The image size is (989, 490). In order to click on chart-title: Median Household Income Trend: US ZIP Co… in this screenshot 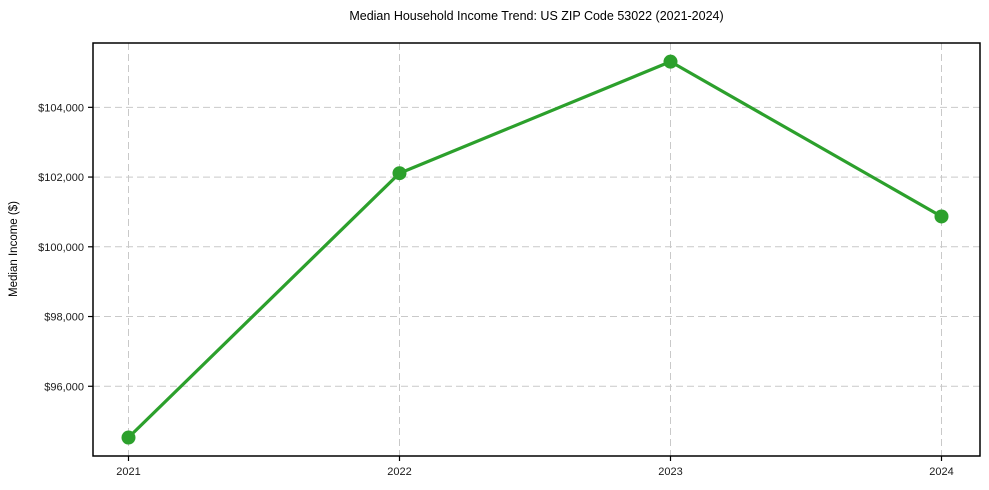, I will do `click(536, 16)`.